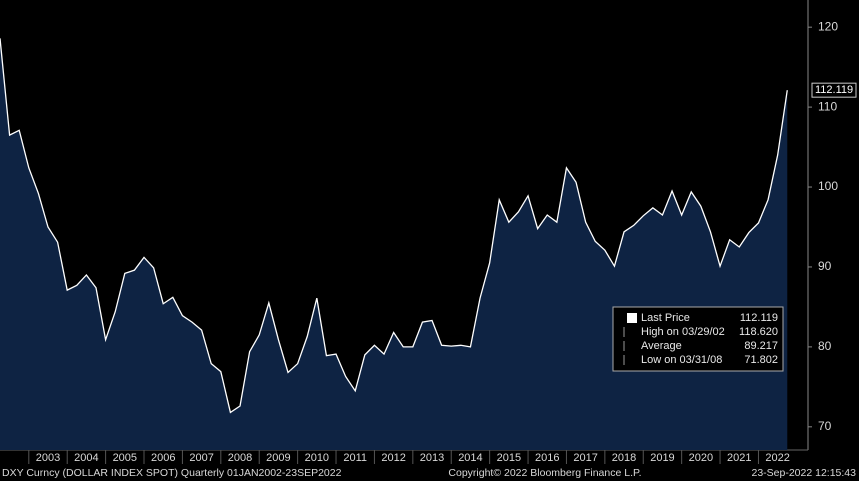 Image resolution: width=859 pixels, height=481 pixels. Describe the element at coordinates (86, 458) in the screenshot. I see `x-tick-label: 2004` at that location.